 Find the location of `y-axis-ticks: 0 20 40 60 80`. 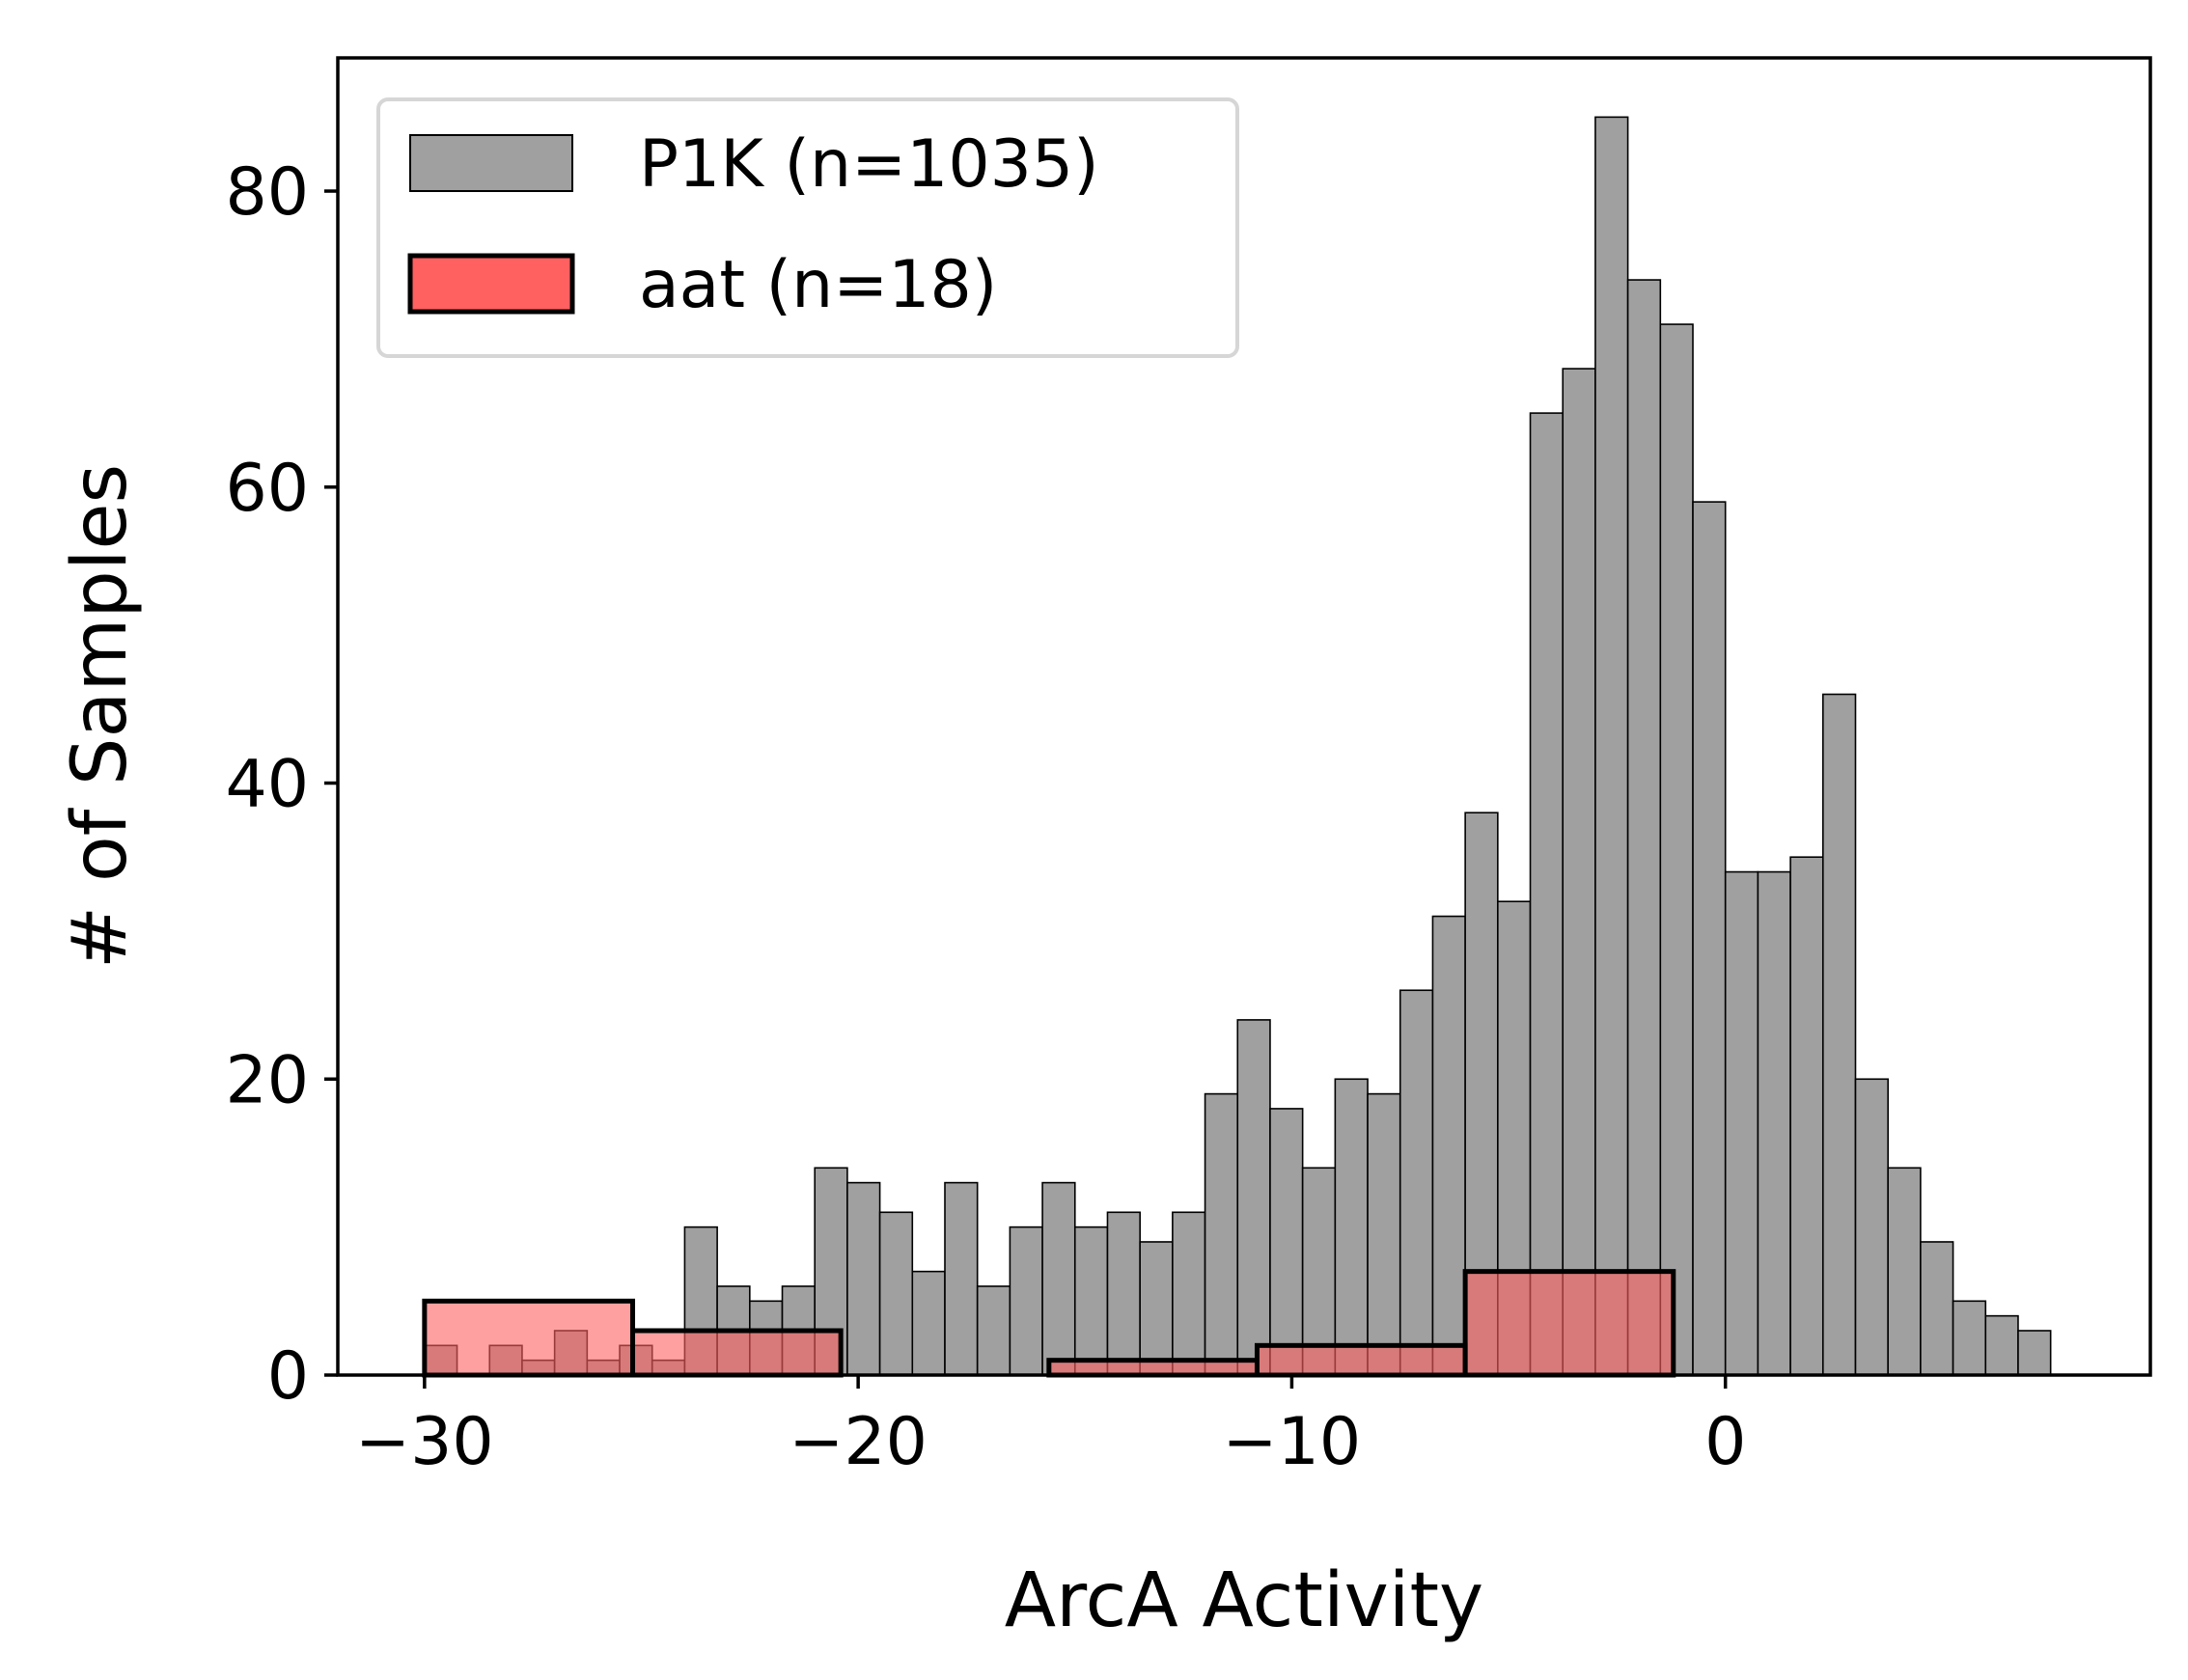

y-axis-ticks: 0 20 40 60 80 is located at coordinates (281, 785).